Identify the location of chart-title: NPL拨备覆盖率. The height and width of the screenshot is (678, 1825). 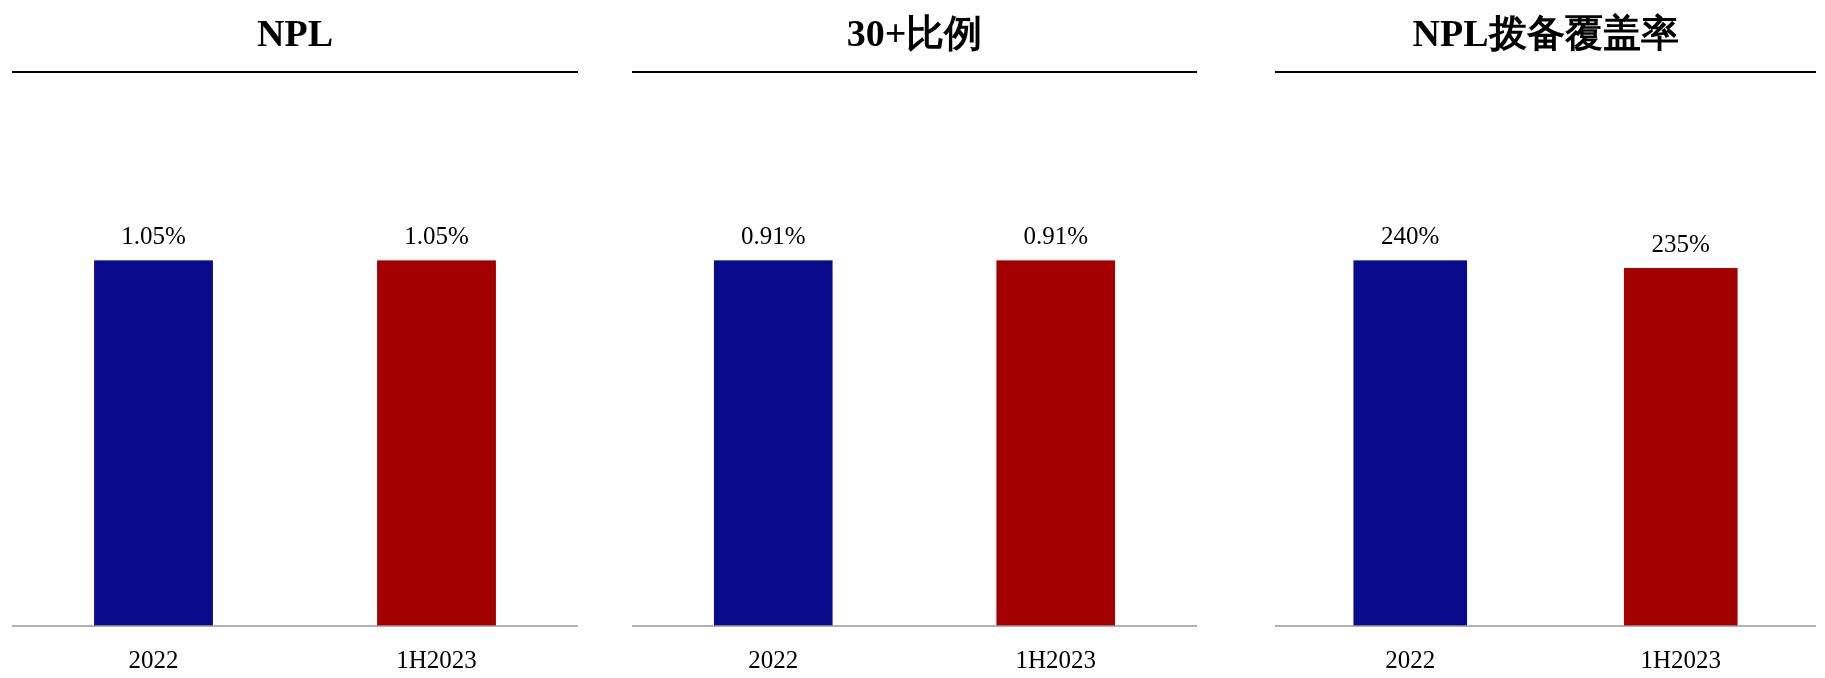
(1545, 33).